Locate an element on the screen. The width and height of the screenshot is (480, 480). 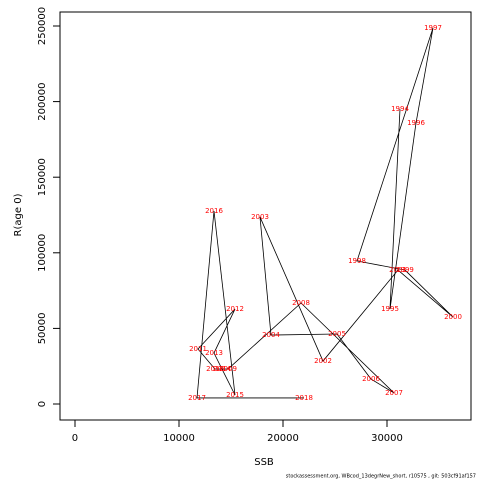
year-label: 1996 is located at coordinates (416, 123).